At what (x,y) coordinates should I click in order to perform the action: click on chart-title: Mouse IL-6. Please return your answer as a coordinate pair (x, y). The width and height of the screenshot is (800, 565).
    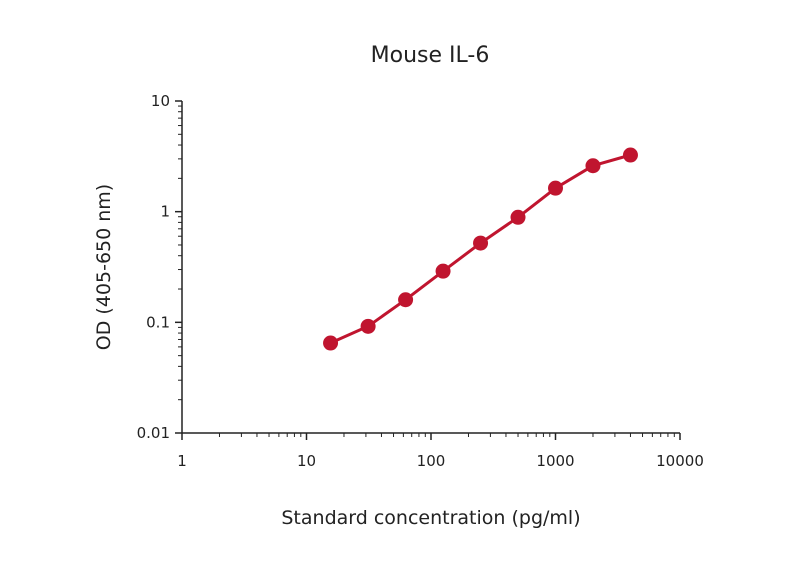
    Looking at the image, I should click on (430, 55).